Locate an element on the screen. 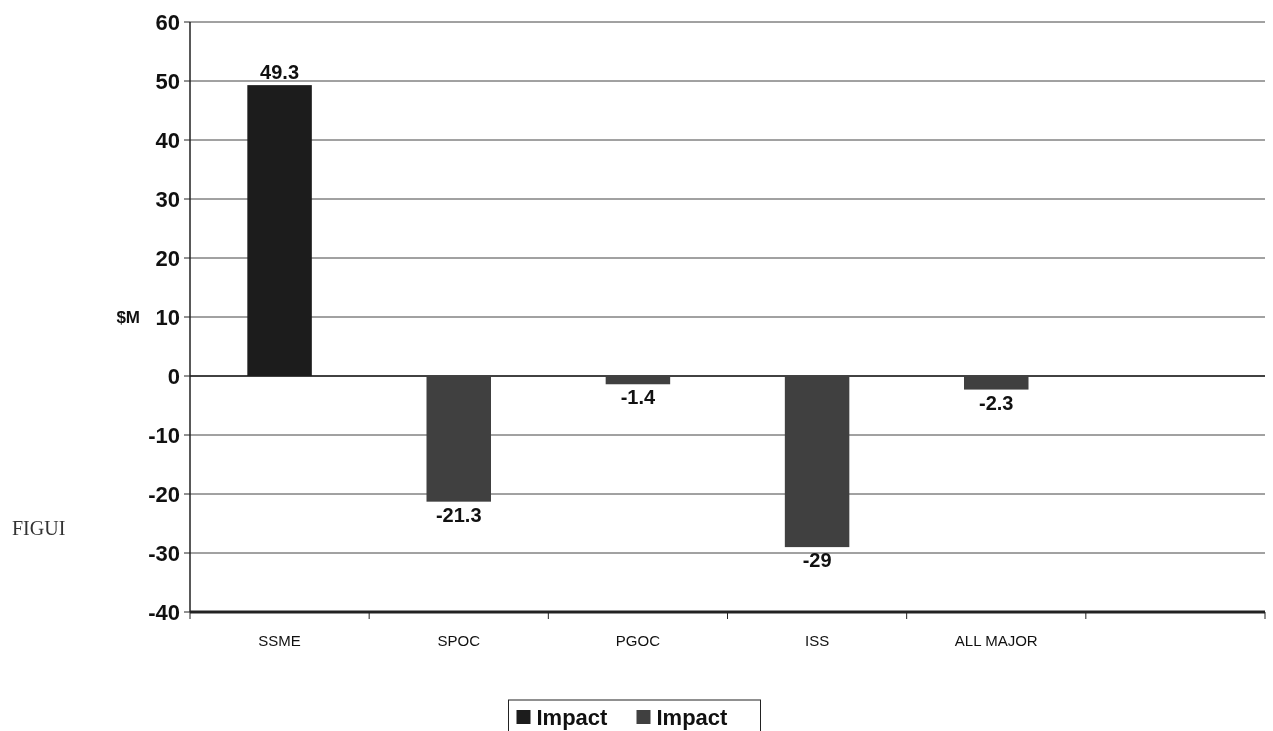  y-tick-label: -20 is located at coordinates (164, 494).